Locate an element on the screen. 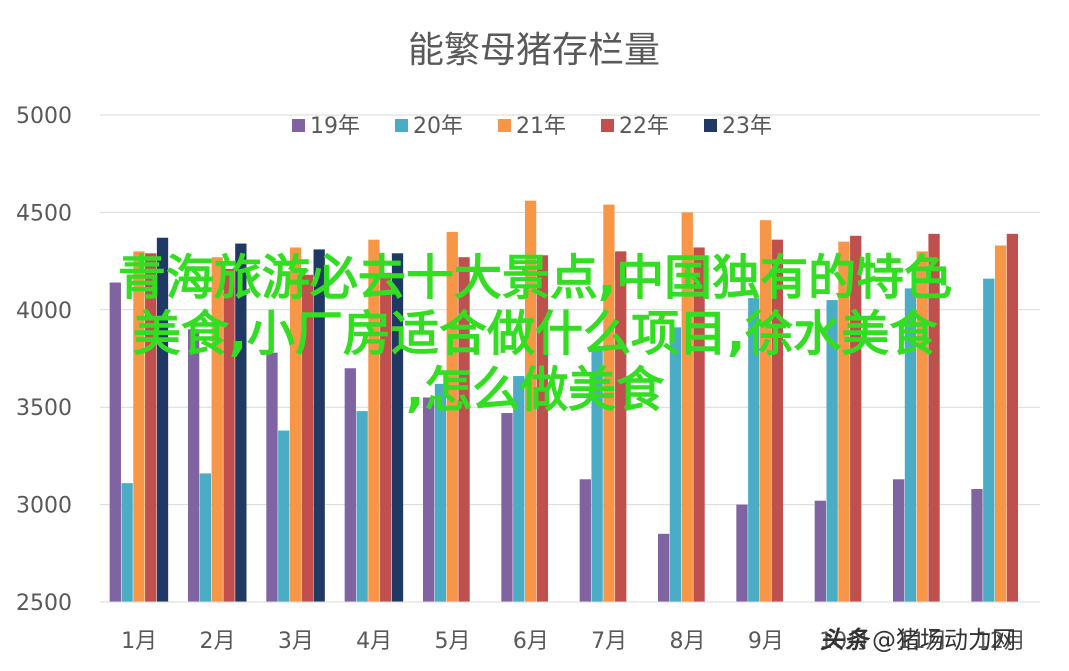  watermark: 头条 @猪场动力网 is located at coordinates (918, 637).